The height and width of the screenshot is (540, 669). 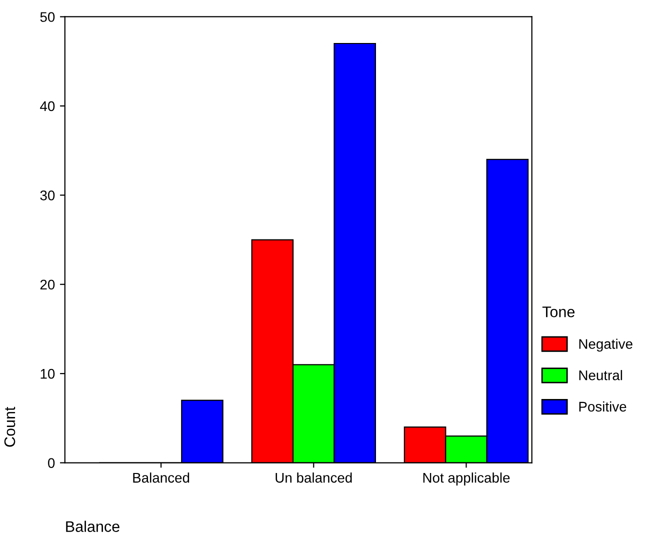 What do you see at coordinates (10, 426) in the screenshot?
I see `y-axis-title: Count` at bounding box center [10, 426].